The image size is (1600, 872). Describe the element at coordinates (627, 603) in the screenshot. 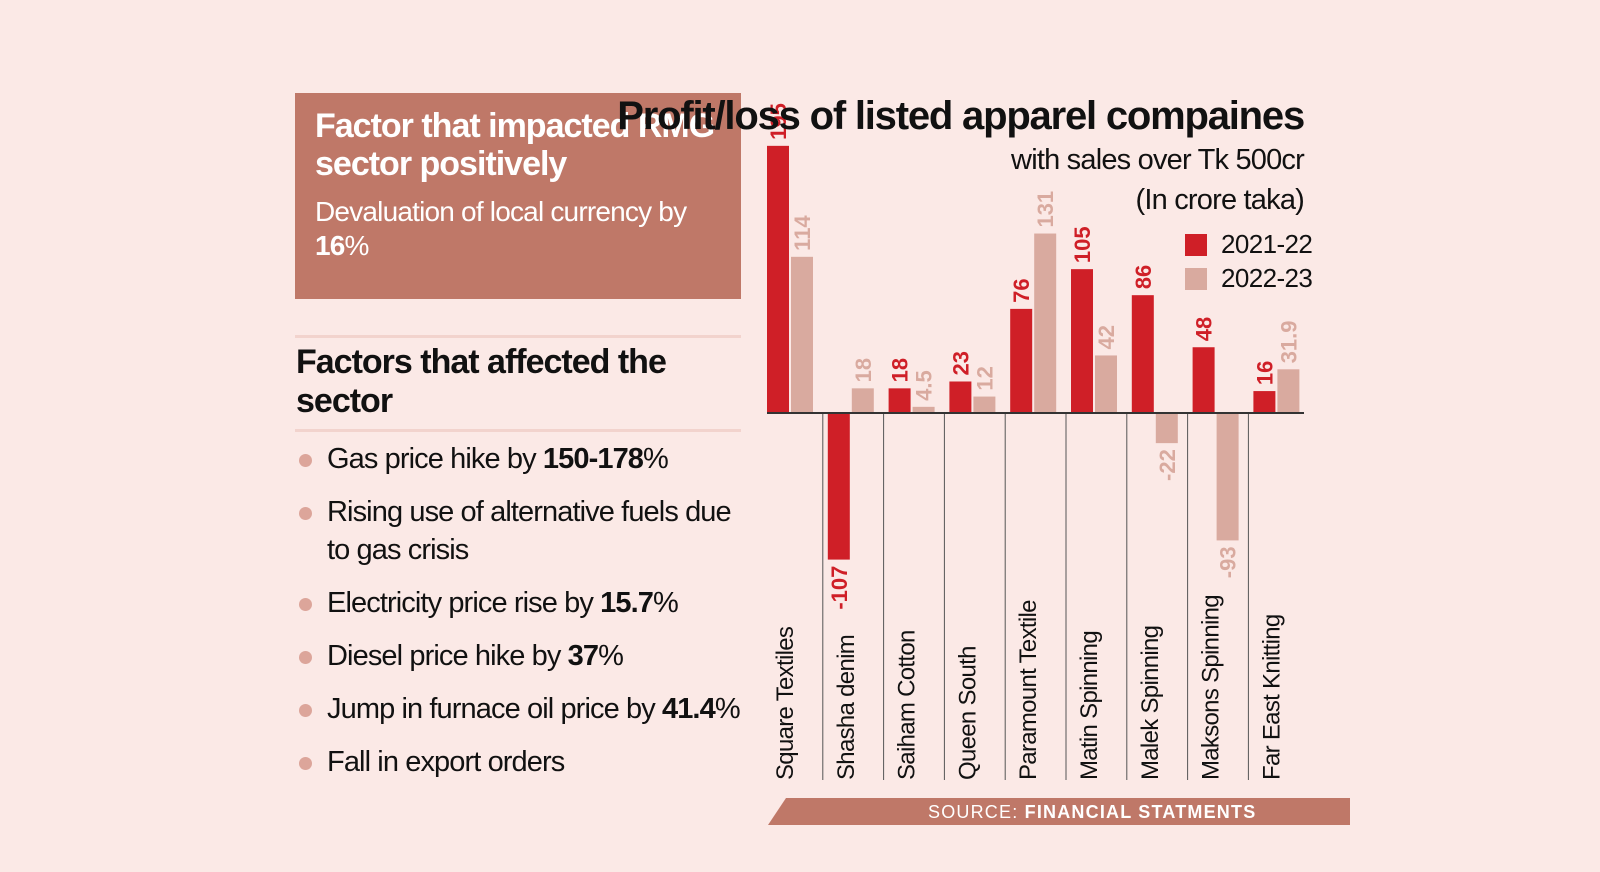

I see `list-item-value: 15.7` at that location.